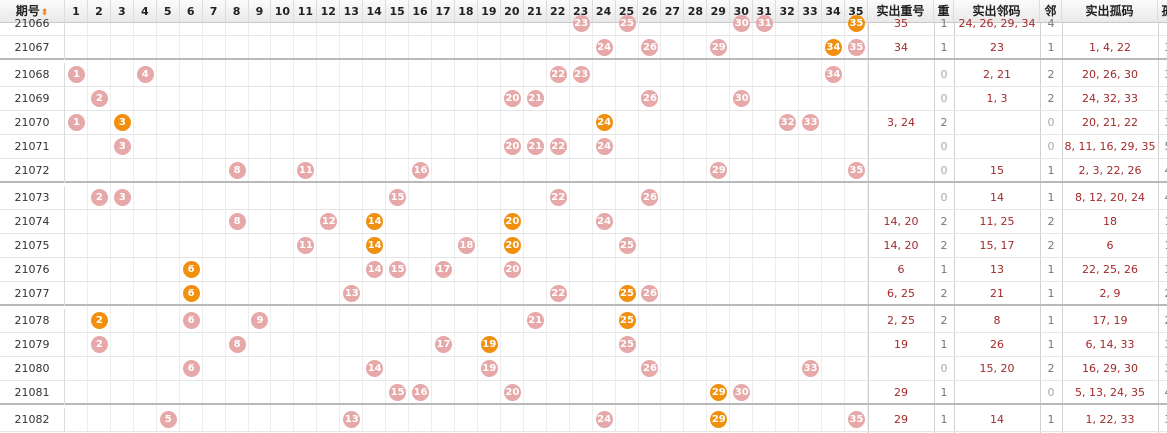  I want to click on table-row: 21067 24 26 29 34 35 34 1 23 1 1, 4, 22 3, so click(583, 48).